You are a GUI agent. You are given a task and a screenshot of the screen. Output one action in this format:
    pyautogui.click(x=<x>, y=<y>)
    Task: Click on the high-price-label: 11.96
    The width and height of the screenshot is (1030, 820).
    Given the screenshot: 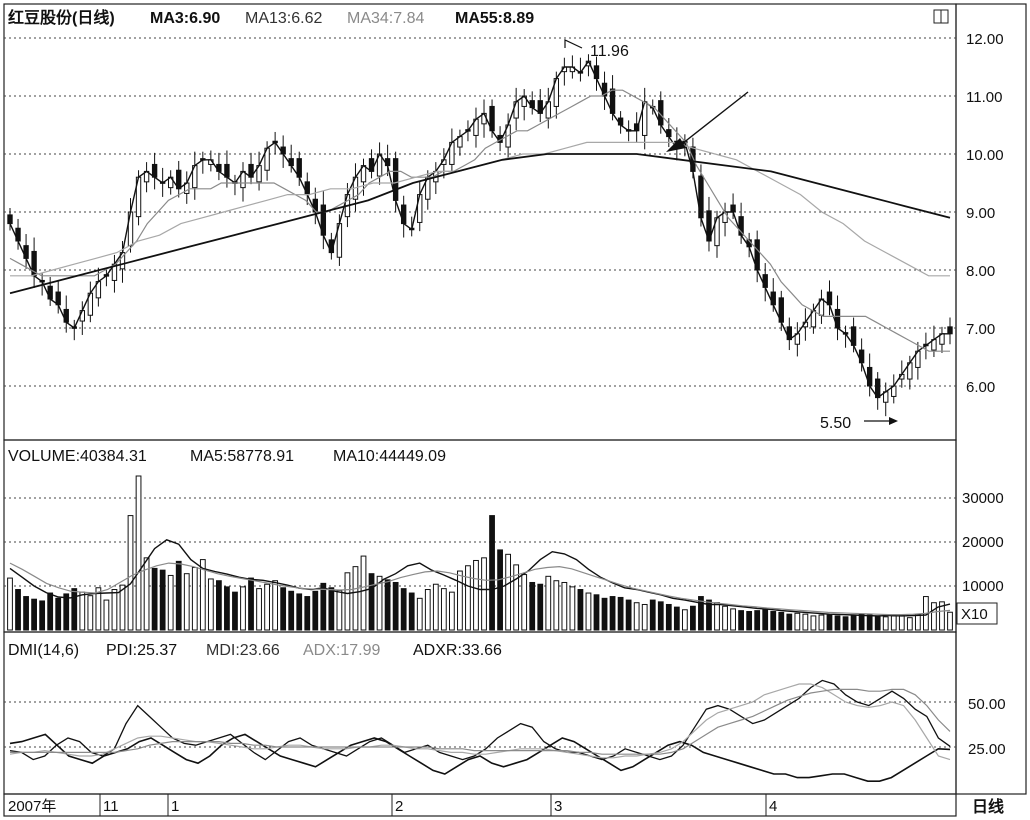 What is the action you would take?
    pyautogui.click(x=609, y=51)
    